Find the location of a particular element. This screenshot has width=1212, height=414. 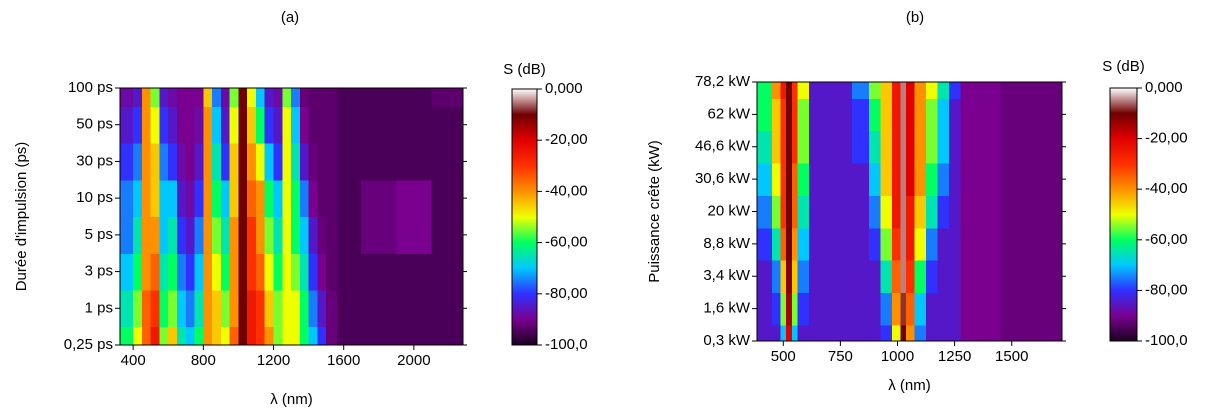

x-tick-label: 1000 is located at coordinates (897, 356).